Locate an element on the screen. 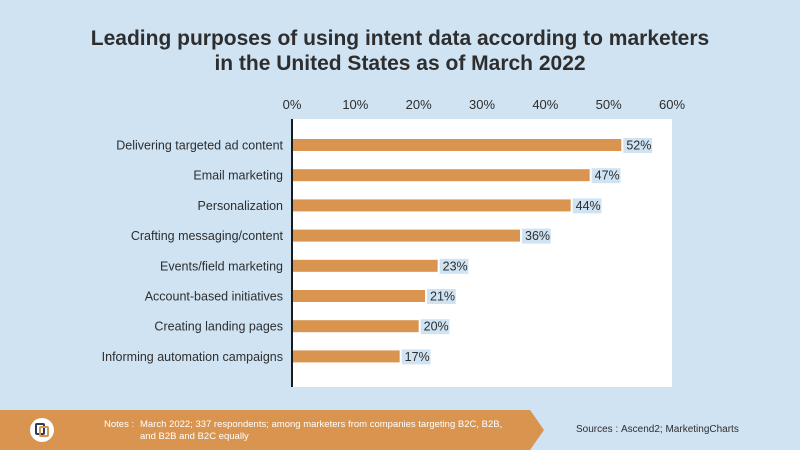 The width and height of the screenshot is (800, 450). value-label: 44% is located at coordinates (588, 206).